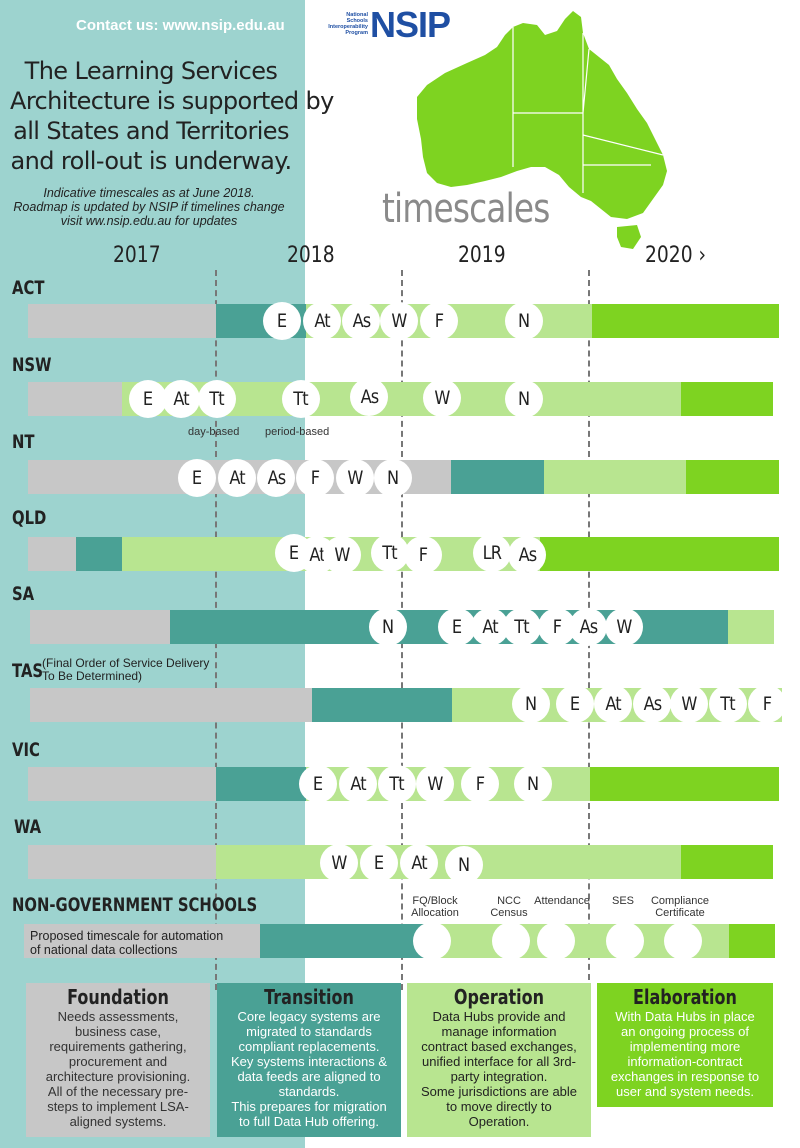 This screenshot has height=1148, width=800. I want to click on row-label-qld: QLD, so click(29, 518).